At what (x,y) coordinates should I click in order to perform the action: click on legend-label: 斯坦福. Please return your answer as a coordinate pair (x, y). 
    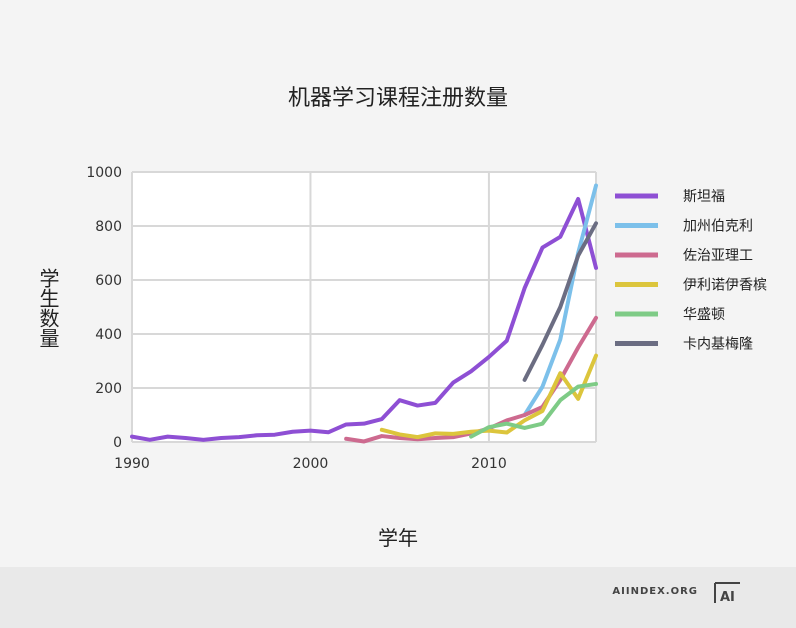
    Looking at the image, I should click on (704, 197).